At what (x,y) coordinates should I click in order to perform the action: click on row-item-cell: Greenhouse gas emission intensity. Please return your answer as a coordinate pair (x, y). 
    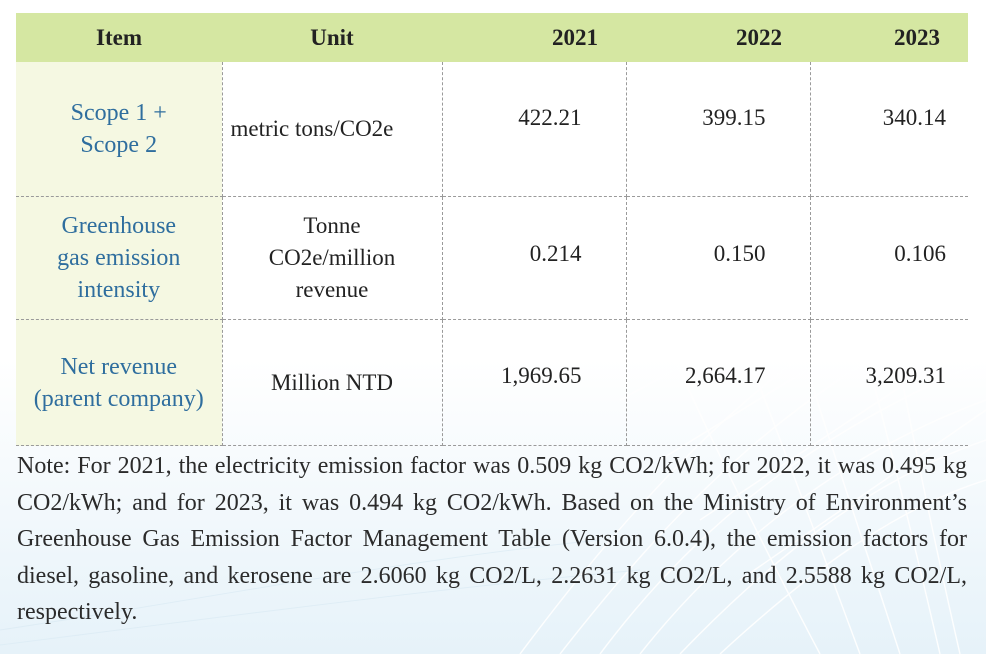
    Looking at the image, I should click on (119, 258).